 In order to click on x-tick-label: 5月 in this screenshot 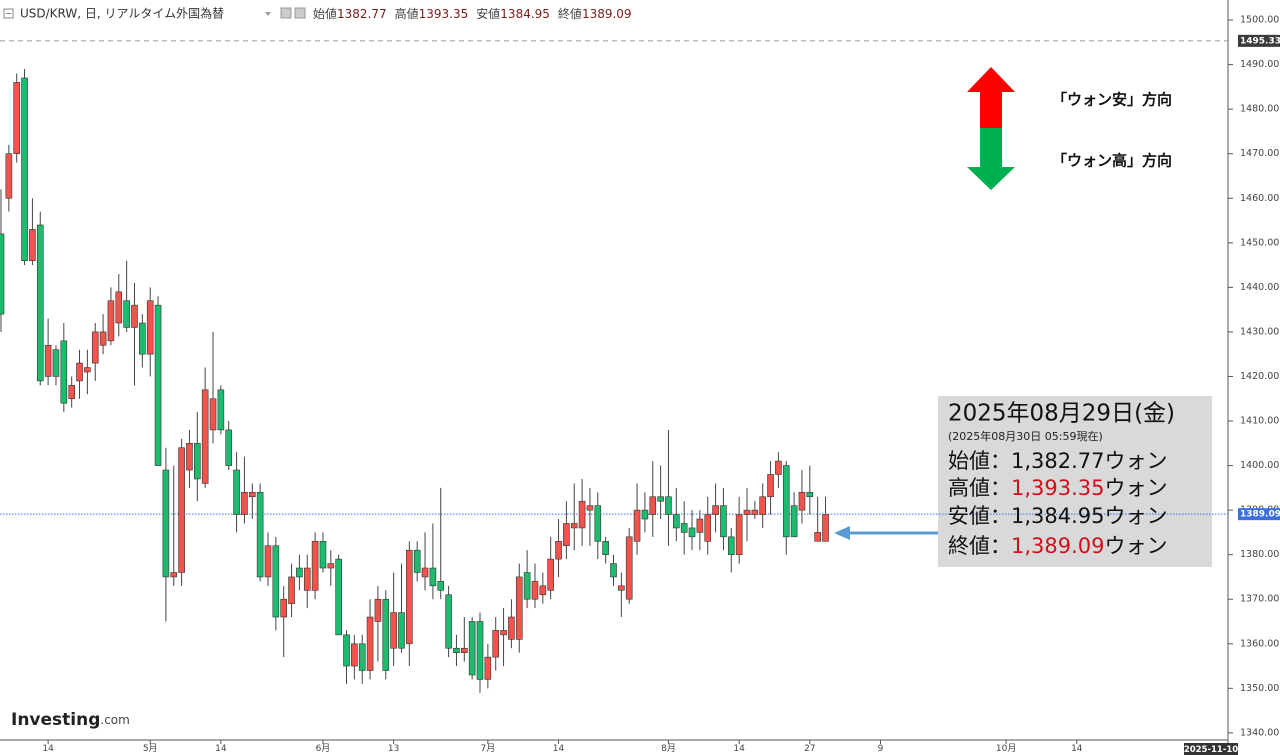, I will do `click(150, 748)`.